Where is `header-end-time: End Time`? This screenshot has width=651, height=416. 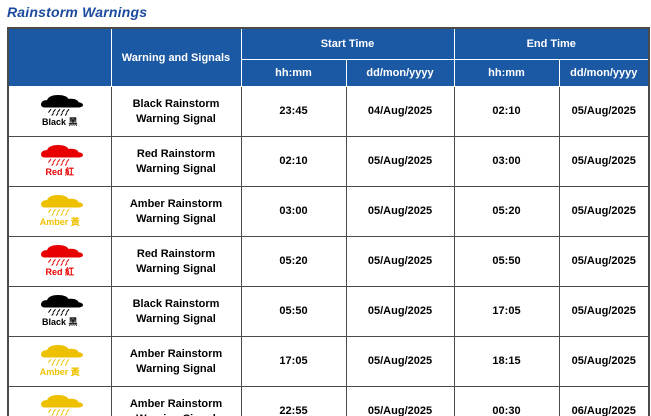 header-end-time: End Time is located at coordinates (551, 43).